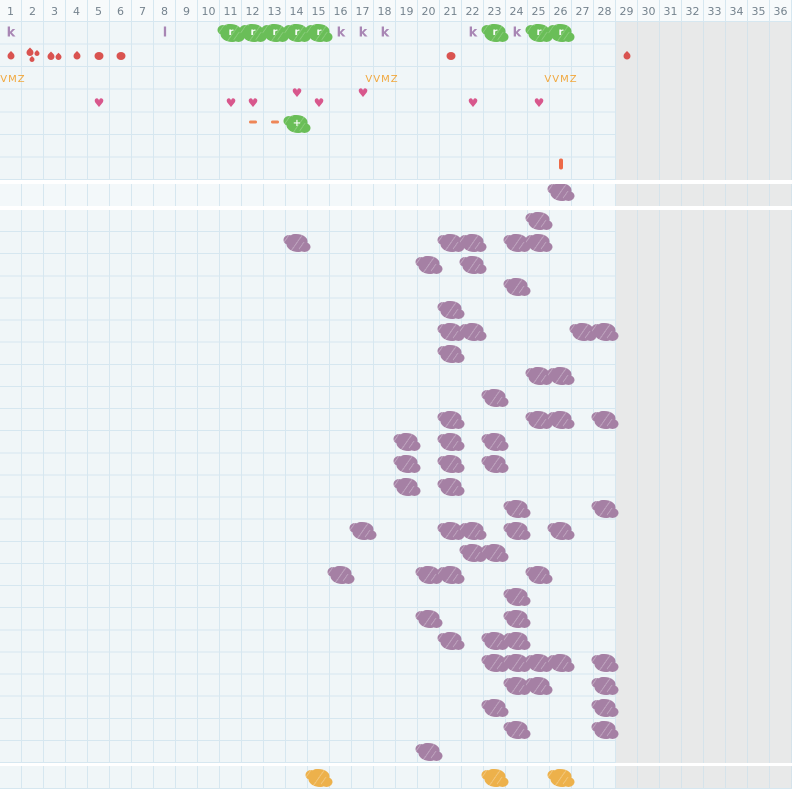  I want to click on column-header-1: 1, so click(11, 11).